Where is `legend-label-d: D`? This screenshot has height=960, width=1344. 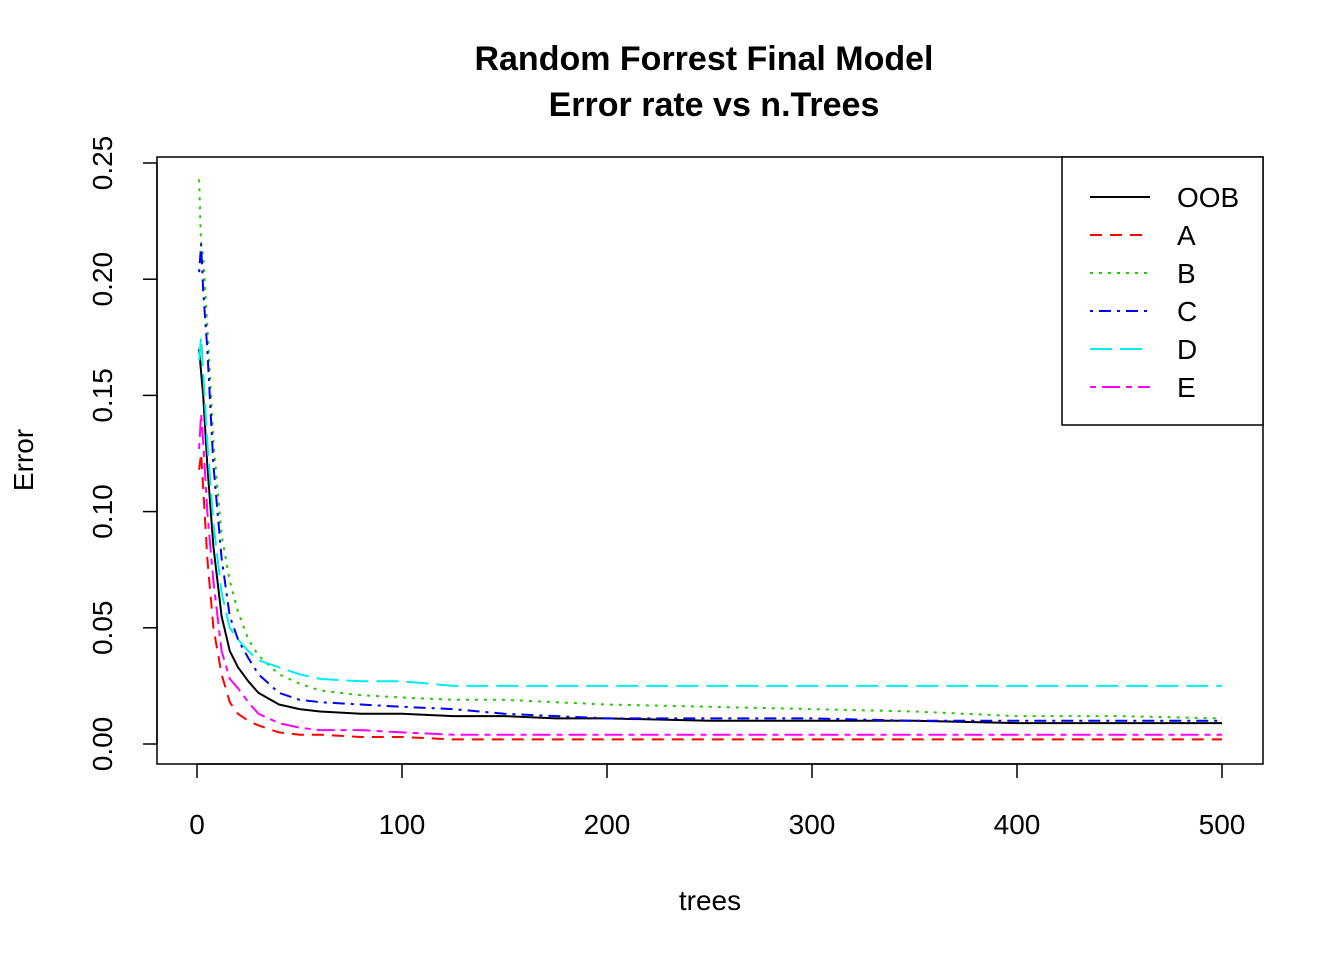
legend-label-d: D is located at coordinates (1187, 349).